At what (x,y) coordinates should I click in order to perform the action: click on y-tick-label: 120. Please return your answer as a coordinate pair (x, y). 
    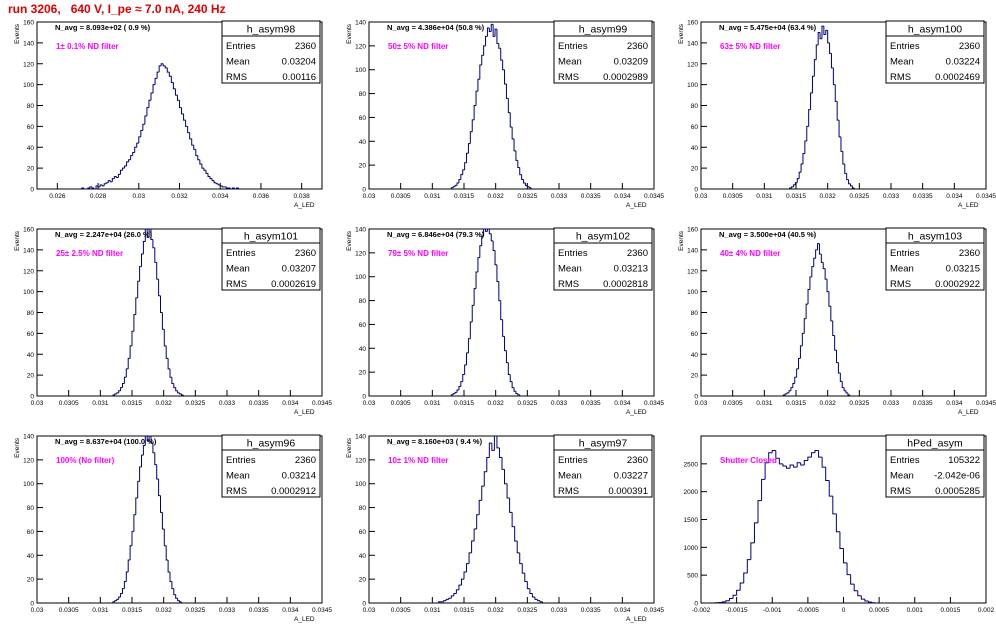
    Looking at the image, I should click on (360, 460).